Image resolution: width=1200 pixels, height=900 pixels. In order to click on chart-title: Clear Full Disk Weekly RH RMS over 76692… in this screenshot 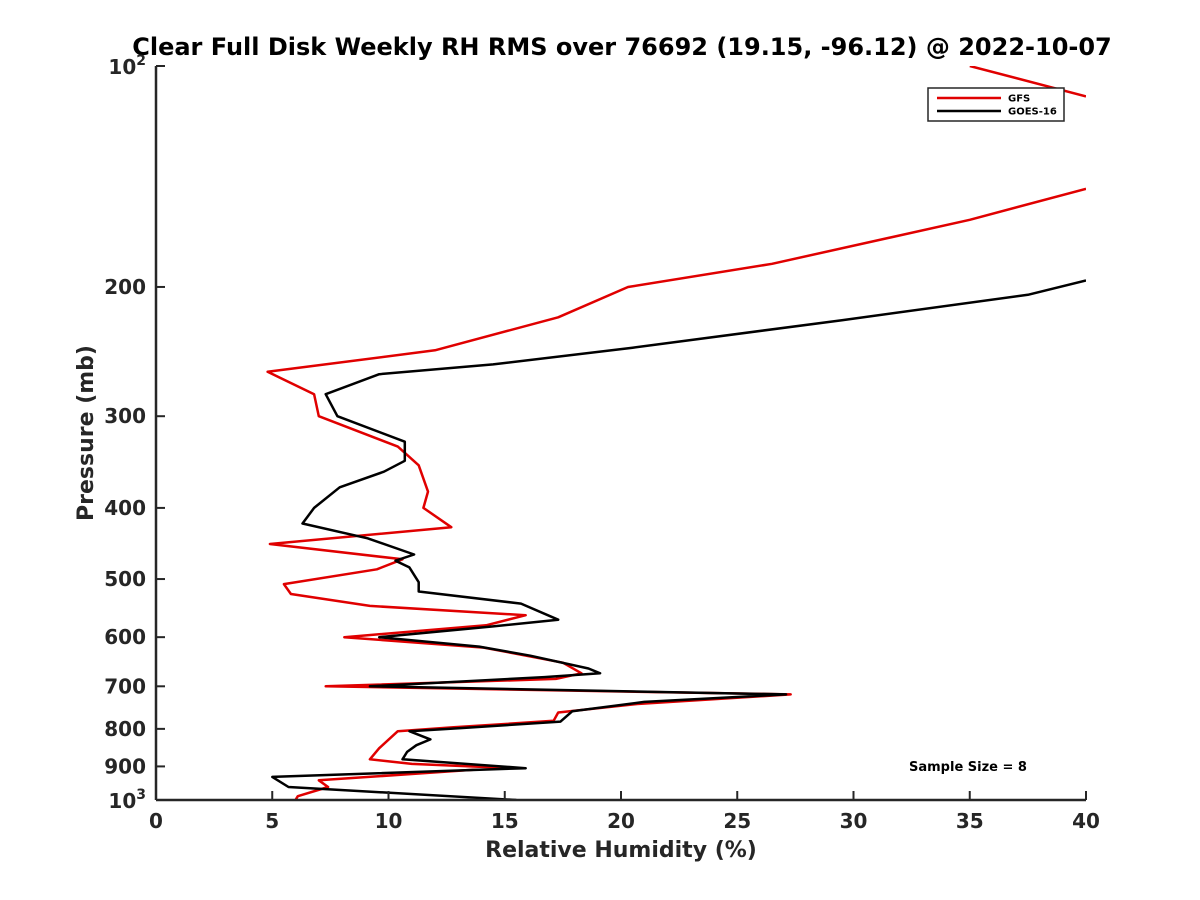, I will do `click(622, 47)`.